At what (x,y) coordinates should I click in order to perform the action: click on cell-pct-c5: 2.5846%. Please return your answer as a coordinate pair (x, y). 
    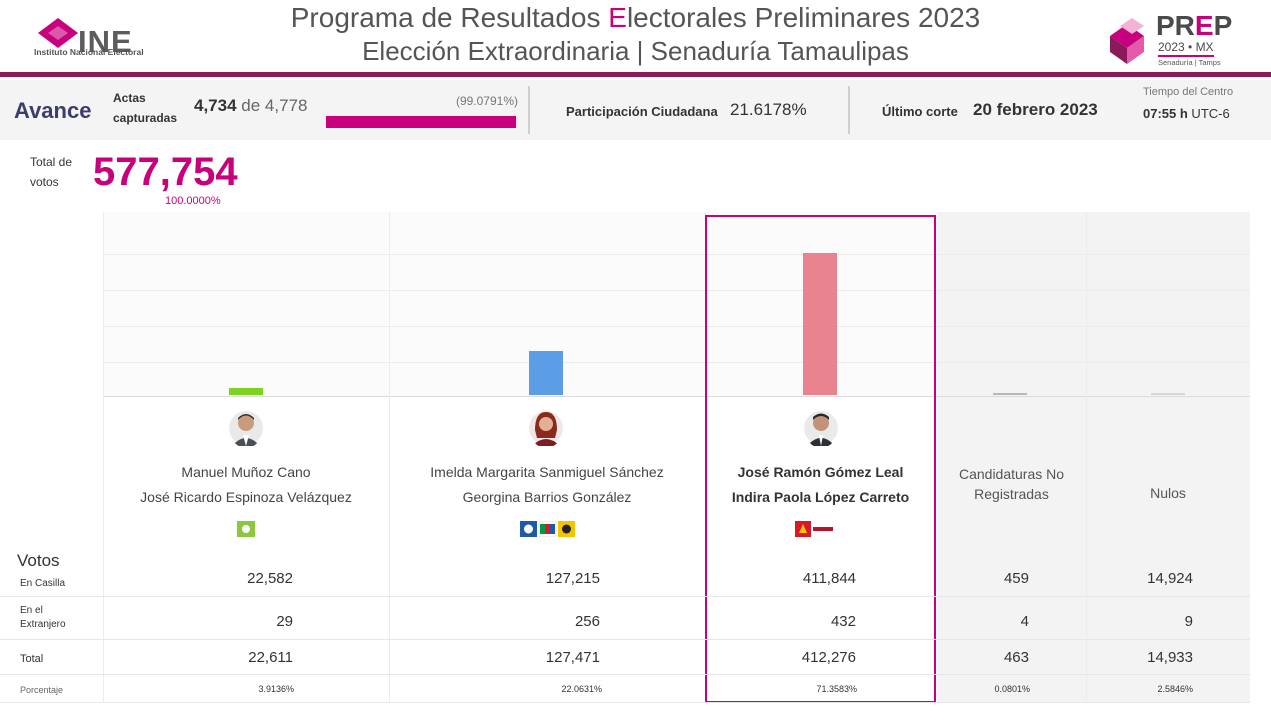
    Looking at the image, I should click on (1175, 689).